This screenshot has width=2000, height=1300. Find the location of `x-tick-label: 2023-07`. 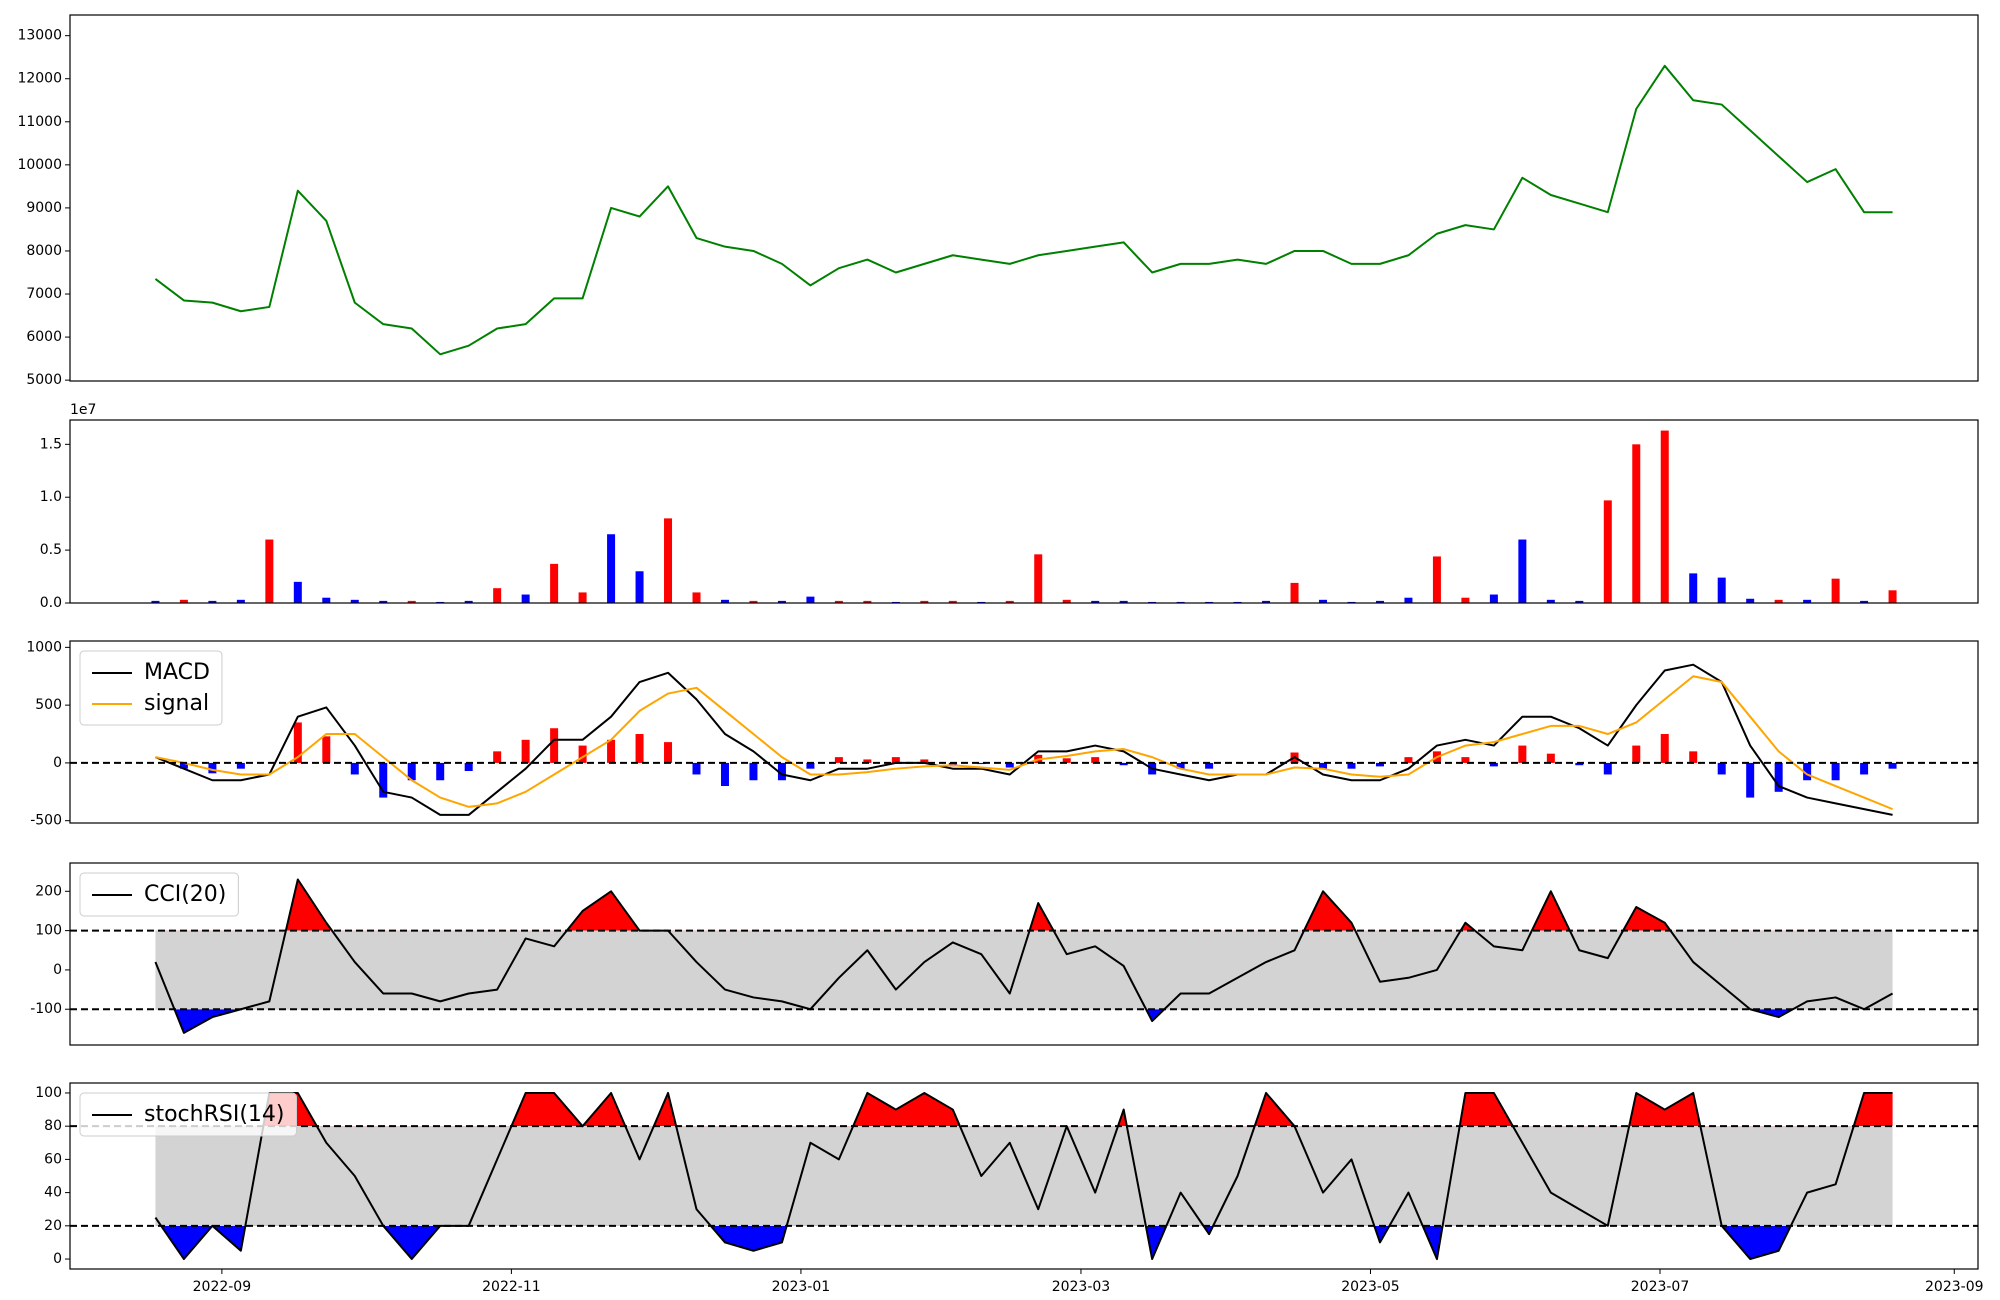

x-tick-label: 2023-07 is located at coordinates (1660, 1287).